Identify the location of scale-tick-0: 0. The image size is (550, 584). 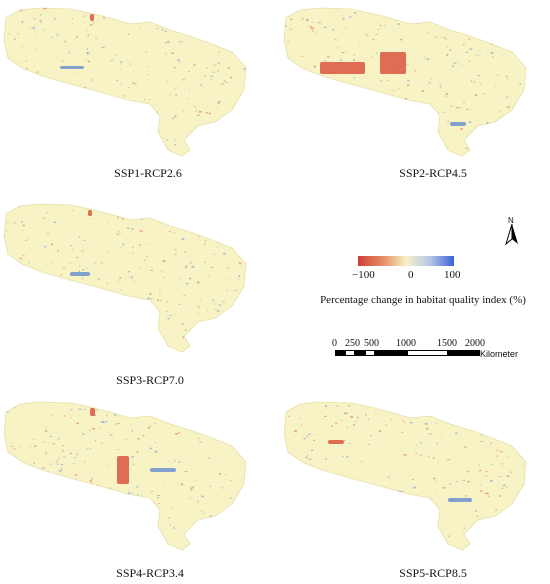
(334, 343).